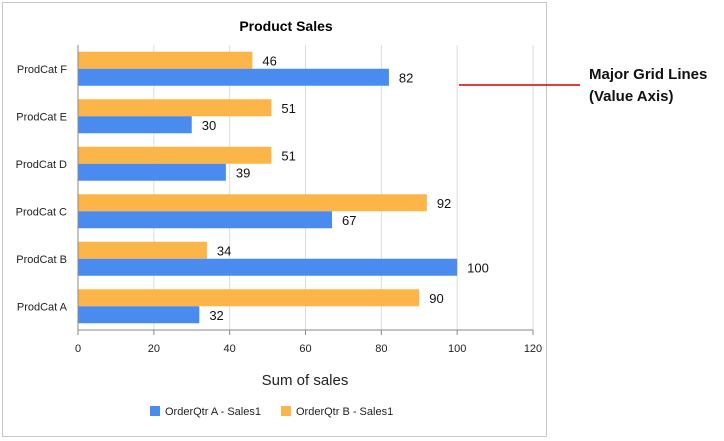 The image size is (724, 441). I want to click on data-label: 39, so click(243, 172).